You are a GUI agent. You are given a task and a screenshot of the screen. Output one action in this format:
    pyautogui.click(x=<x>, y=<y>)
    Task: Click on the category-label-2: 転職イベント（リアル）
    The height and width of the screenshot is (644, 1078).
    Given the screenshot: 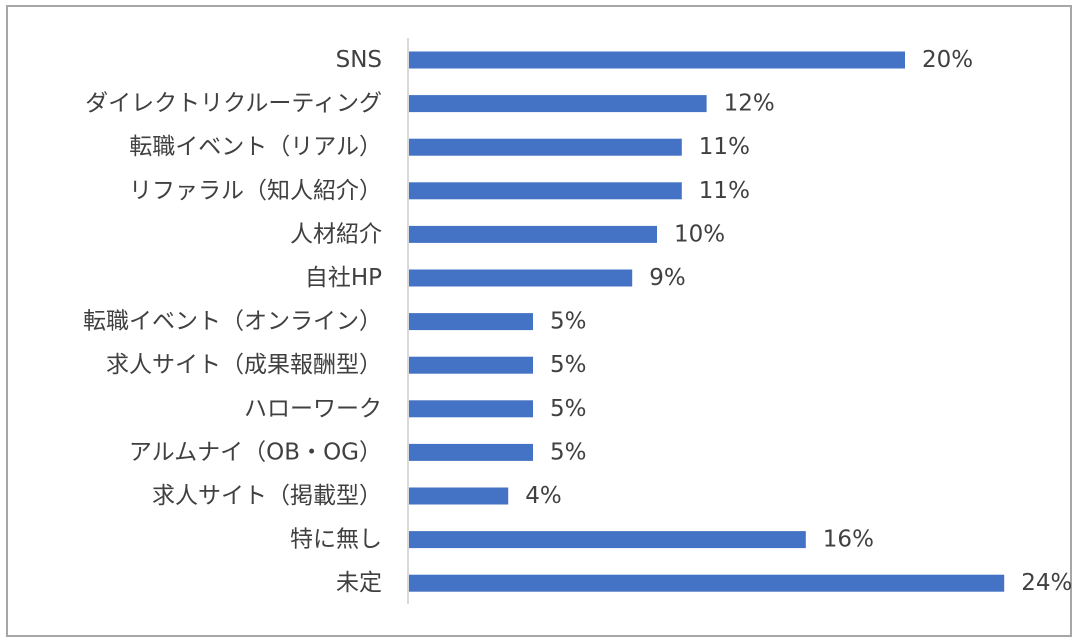 What is the action you would take?
    pyautogui.click(x=255, y=147)
    